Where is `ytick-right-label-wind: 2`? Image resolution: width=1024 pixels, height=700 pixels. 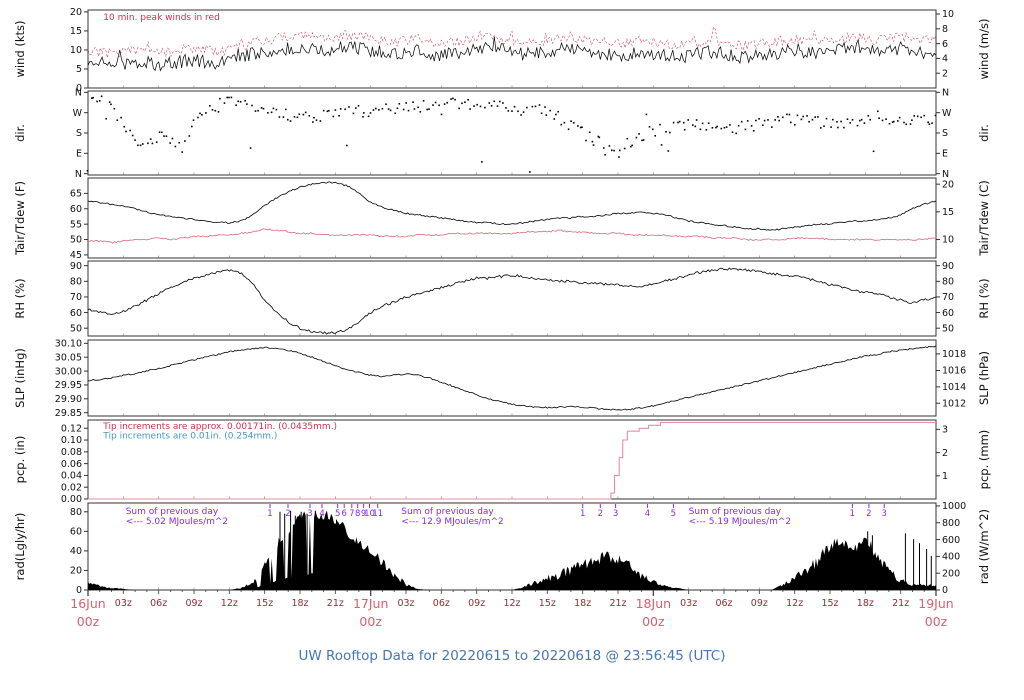
ytick-right-label-wind: 2 is located at coordinates (945, 73).